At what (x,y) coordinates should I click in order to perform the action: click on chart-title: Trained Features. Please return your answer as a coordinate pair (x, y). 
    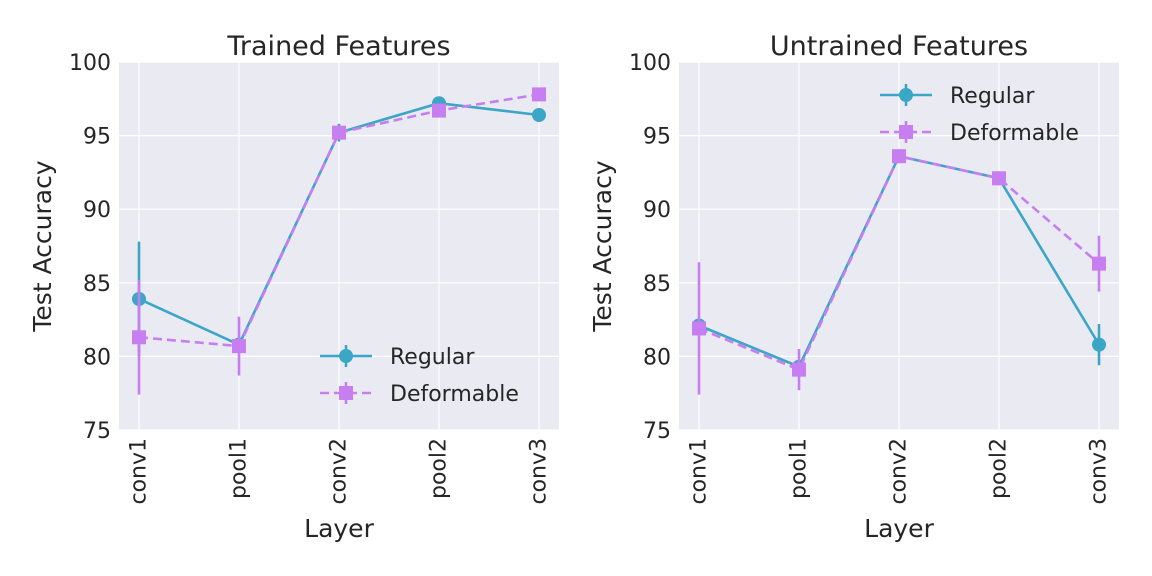
    Looking at the image, I should click on (338, 46).